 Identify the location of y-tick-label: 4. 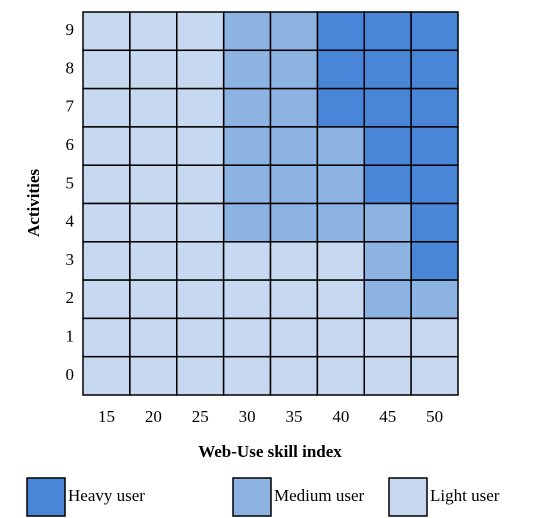
(70, 221).